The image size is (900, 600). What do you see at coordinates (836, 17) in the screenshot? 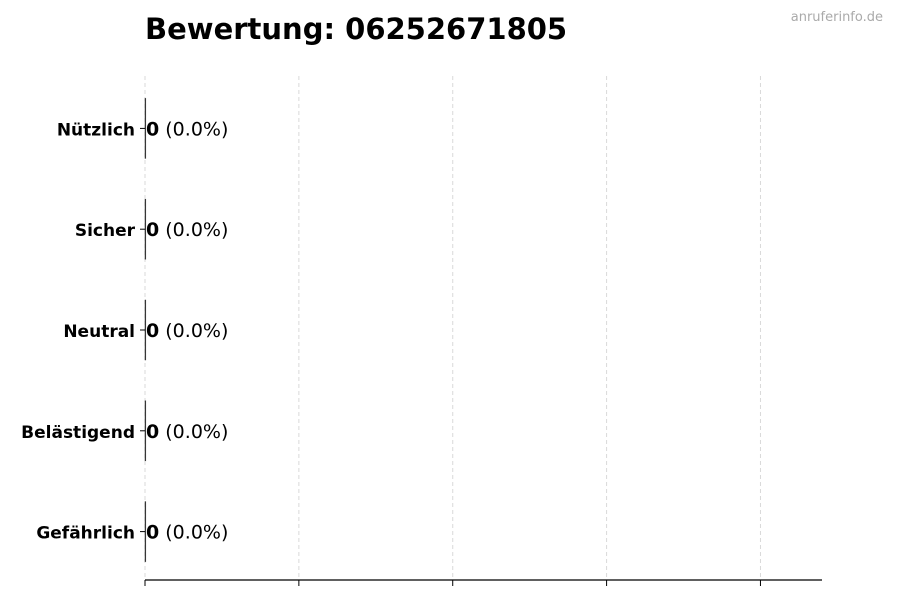
I see `watermark: anruferinfo.de` at bounding box center [836, 17].